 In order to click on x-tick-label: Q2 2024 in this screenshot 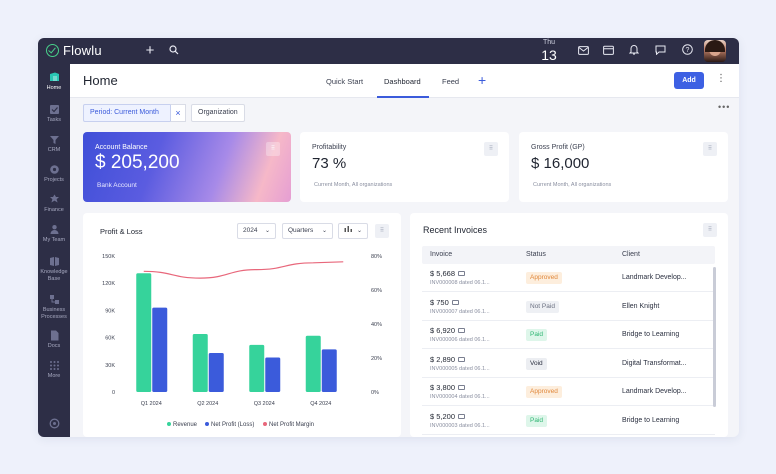, I will do `click(207, 404)`.